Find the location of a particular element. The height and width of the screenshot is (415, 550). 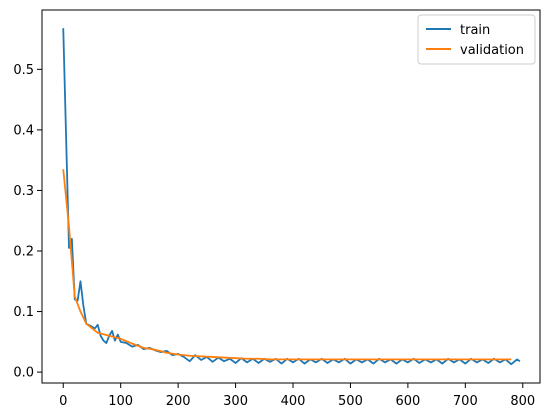

x-tick-label: 500 is located at coordinates (350, 401).